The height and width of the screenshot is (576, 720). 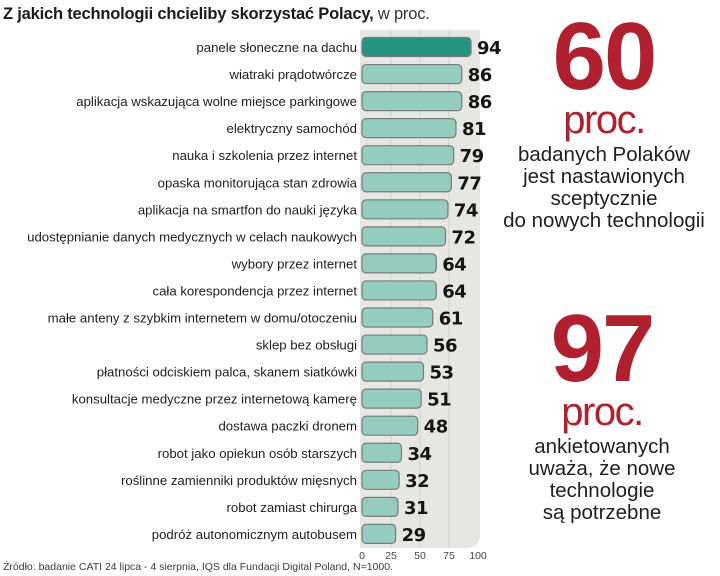 I want to click on x-tick-label: 75, so click(x=449, y=556).